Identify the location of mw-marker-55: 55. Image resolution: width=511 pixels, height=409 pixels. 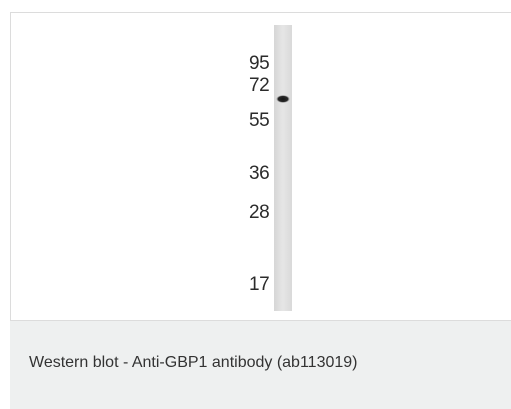
(259, 120).